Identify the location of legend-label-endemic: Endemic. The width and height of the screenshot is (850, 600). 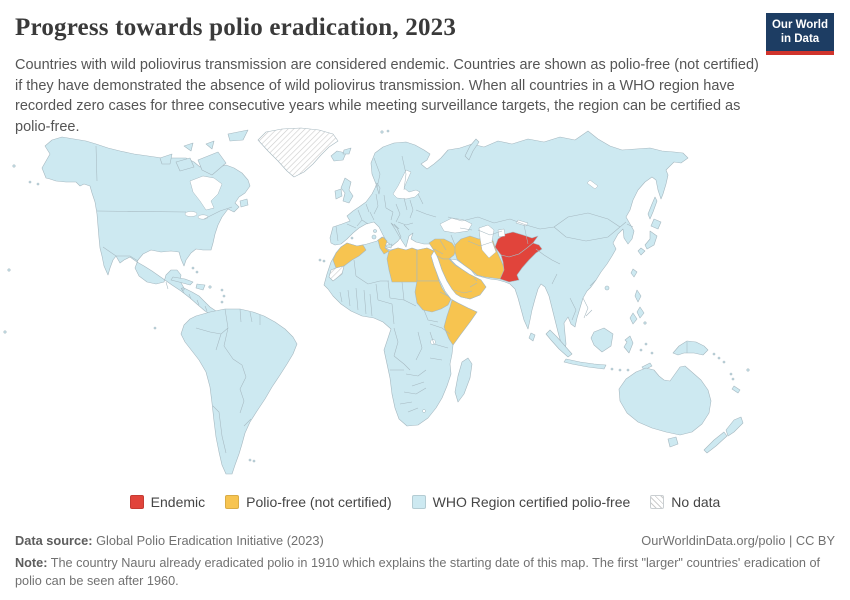
(178, 502).